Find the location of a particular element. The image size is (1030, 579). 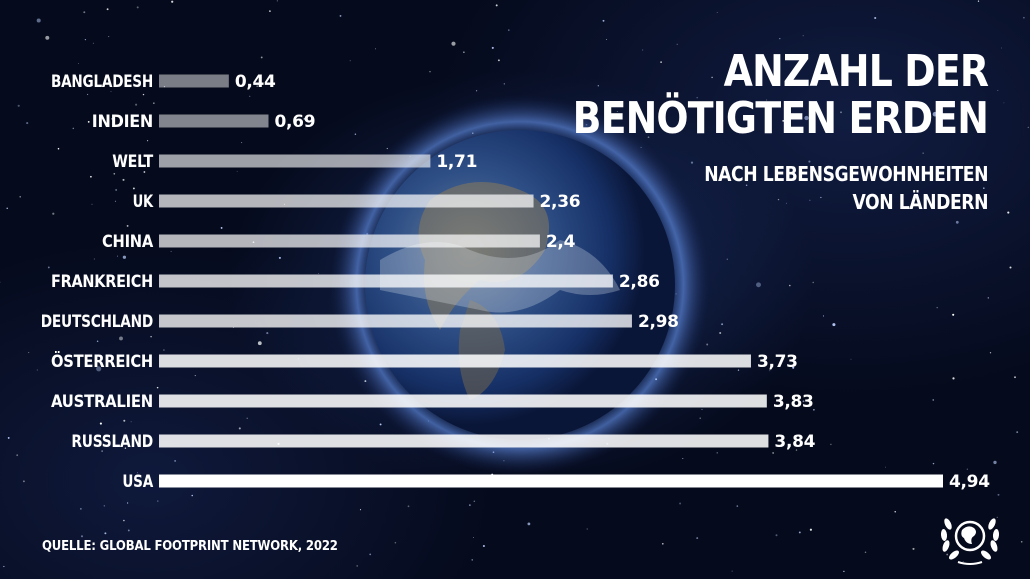

category-label: FRANKREICH is located at coordinates (102, 282).